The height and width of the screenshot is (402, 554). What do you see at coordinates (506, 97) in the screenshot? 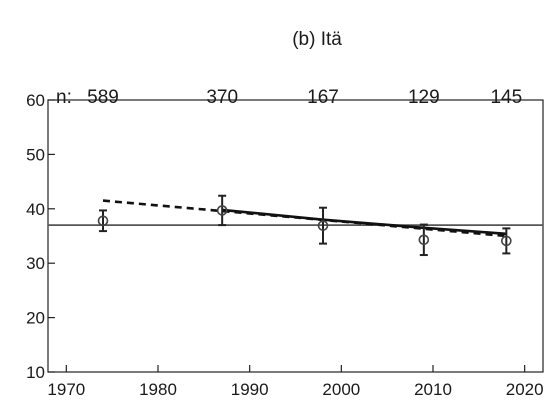
I see `sample-size-label: 145` at bounding box center [506, 97].